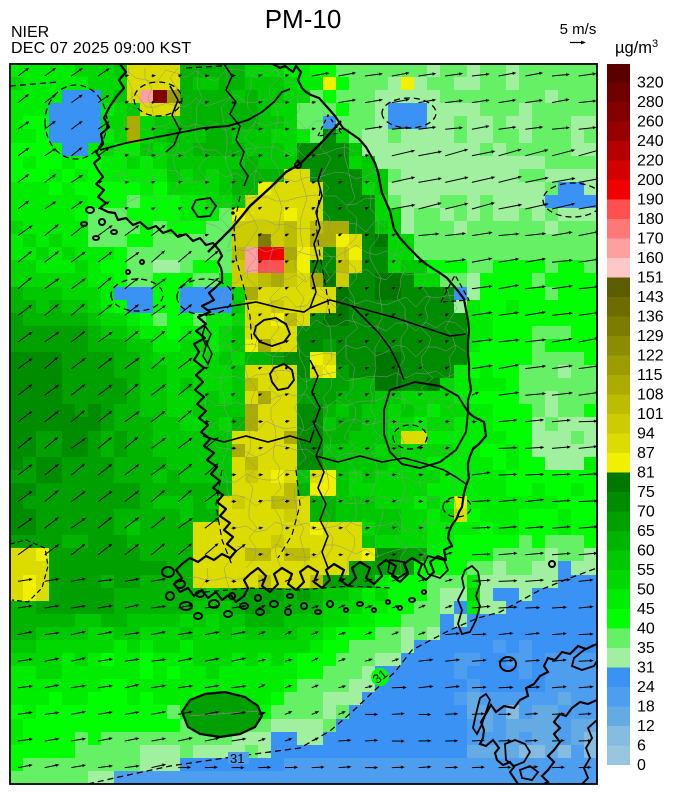 The height and width of the screenshot is (800, 673). I want to click on svg-text: 55, so click(646, 570).